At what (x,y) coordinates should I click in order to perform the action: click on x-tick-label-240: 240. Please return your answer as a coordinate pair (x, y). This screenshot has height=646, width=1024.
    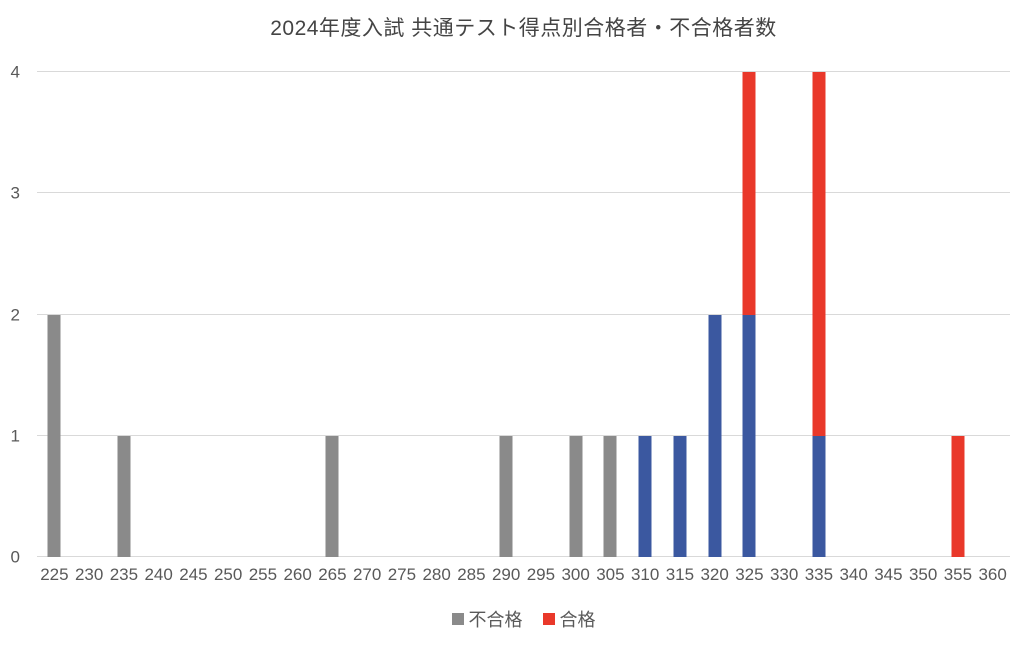
    Looking at the image, I should click on (158, 574).